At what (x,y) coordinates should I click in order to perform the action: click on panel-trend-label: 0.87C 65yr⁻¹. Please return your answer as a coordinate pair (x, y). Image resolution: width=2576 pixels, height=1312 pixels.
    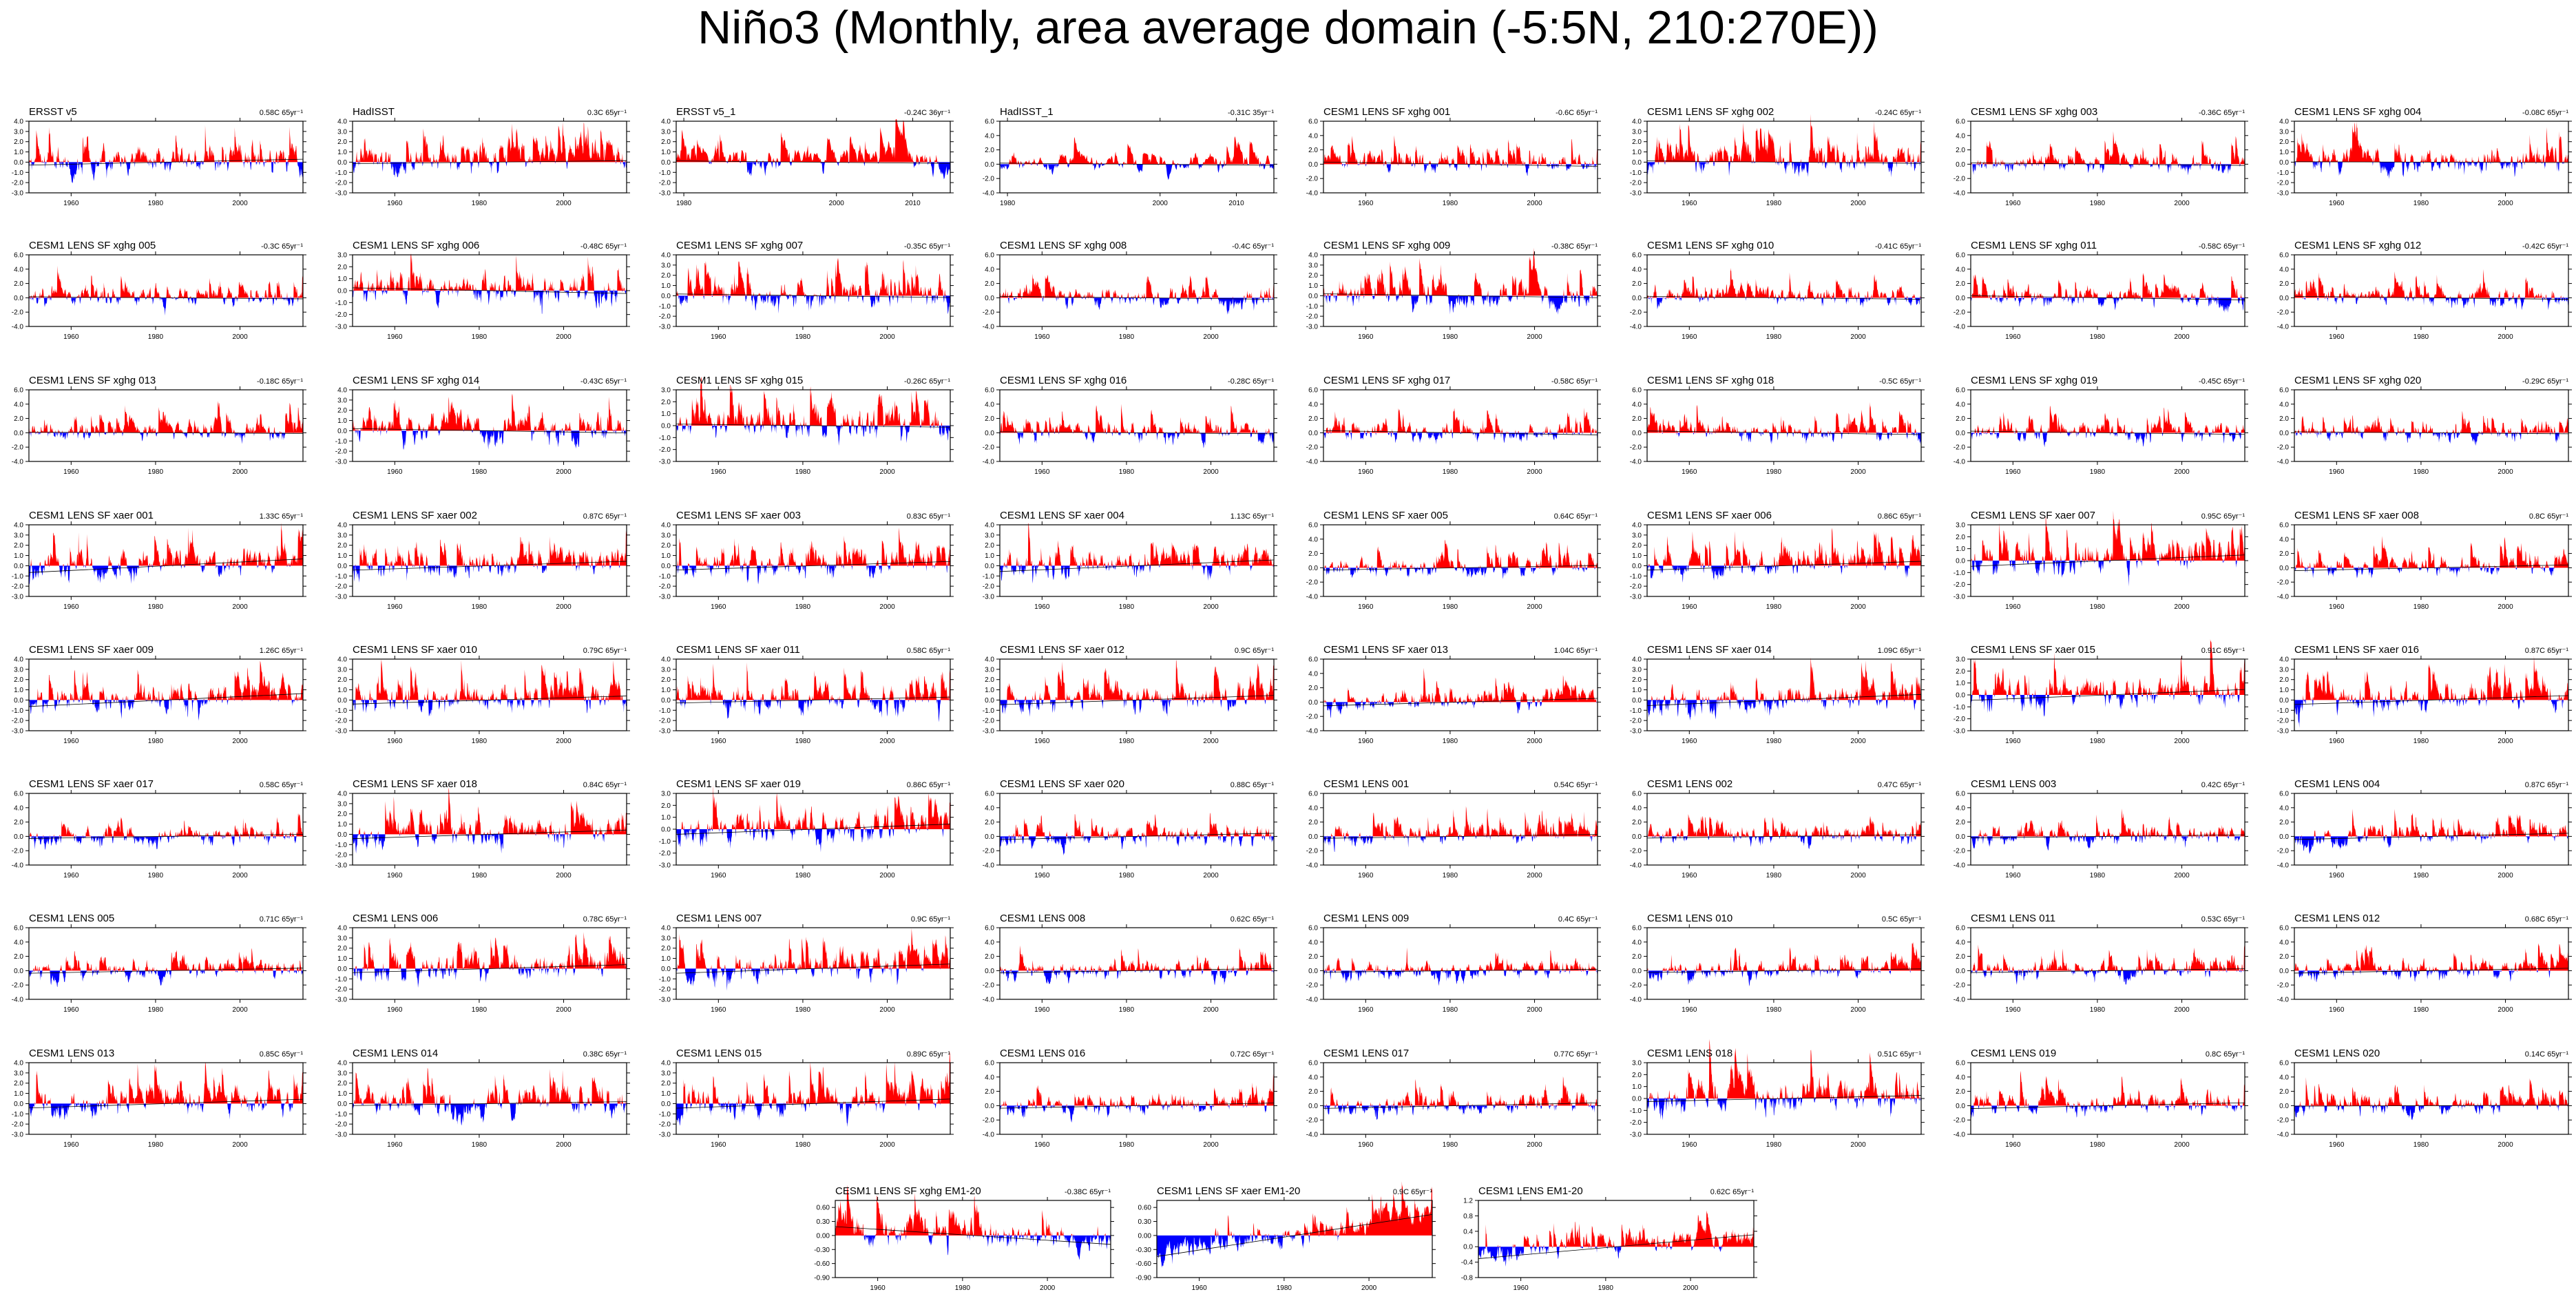
    Looking at the image, I should click on (2547, 651).